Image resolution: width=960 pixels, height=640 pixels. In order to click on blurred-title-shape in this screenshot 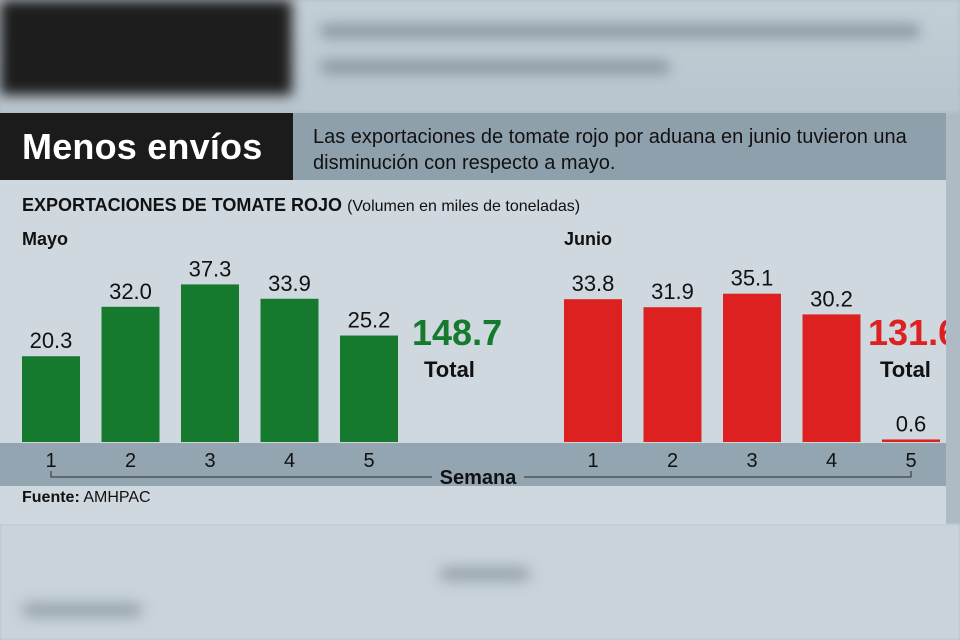, I will do `click(146, 47)`.